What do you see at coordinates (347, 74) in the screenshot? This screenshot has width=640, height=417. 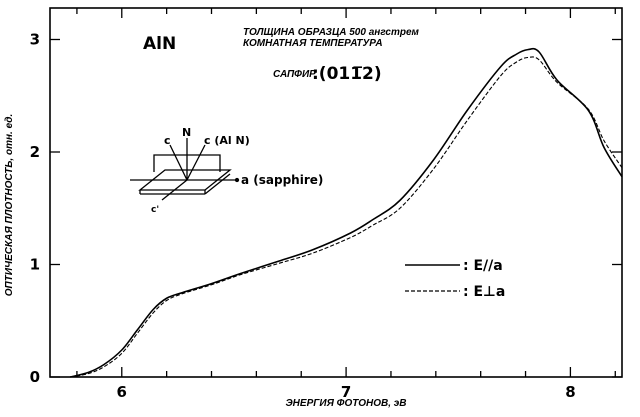 I see `annotation-plane: :(011̅2)` at bounding box center [347, 74].